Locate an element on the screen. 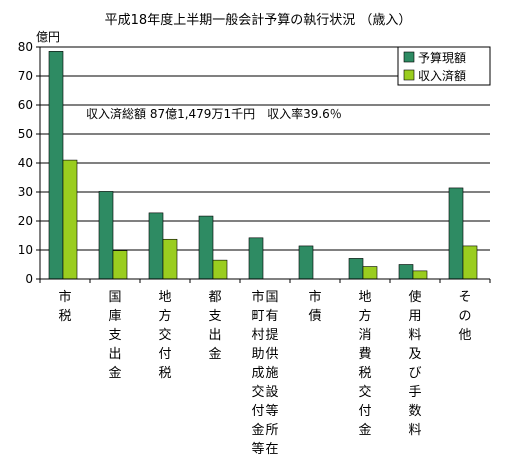 This screenshot has height=455, width=521. x-category-label: 国庫支出金 is located at coordinates (114, 335).